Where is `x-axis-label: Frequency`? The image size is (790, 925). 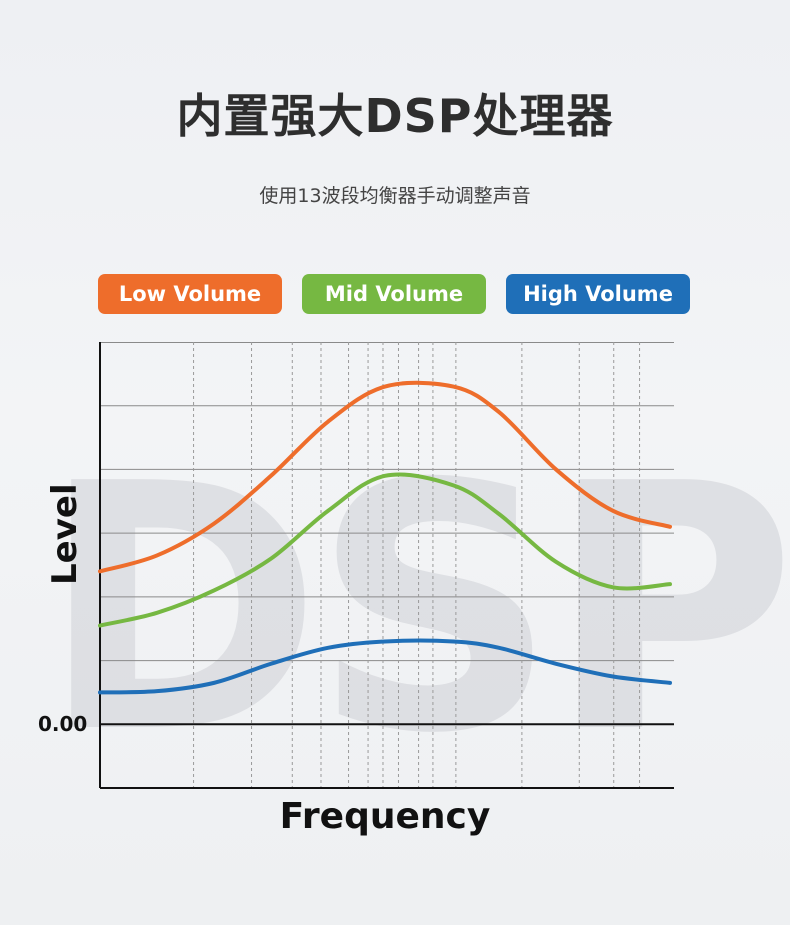 x-axis-label: Frequency is located at coordinates (385, 816).